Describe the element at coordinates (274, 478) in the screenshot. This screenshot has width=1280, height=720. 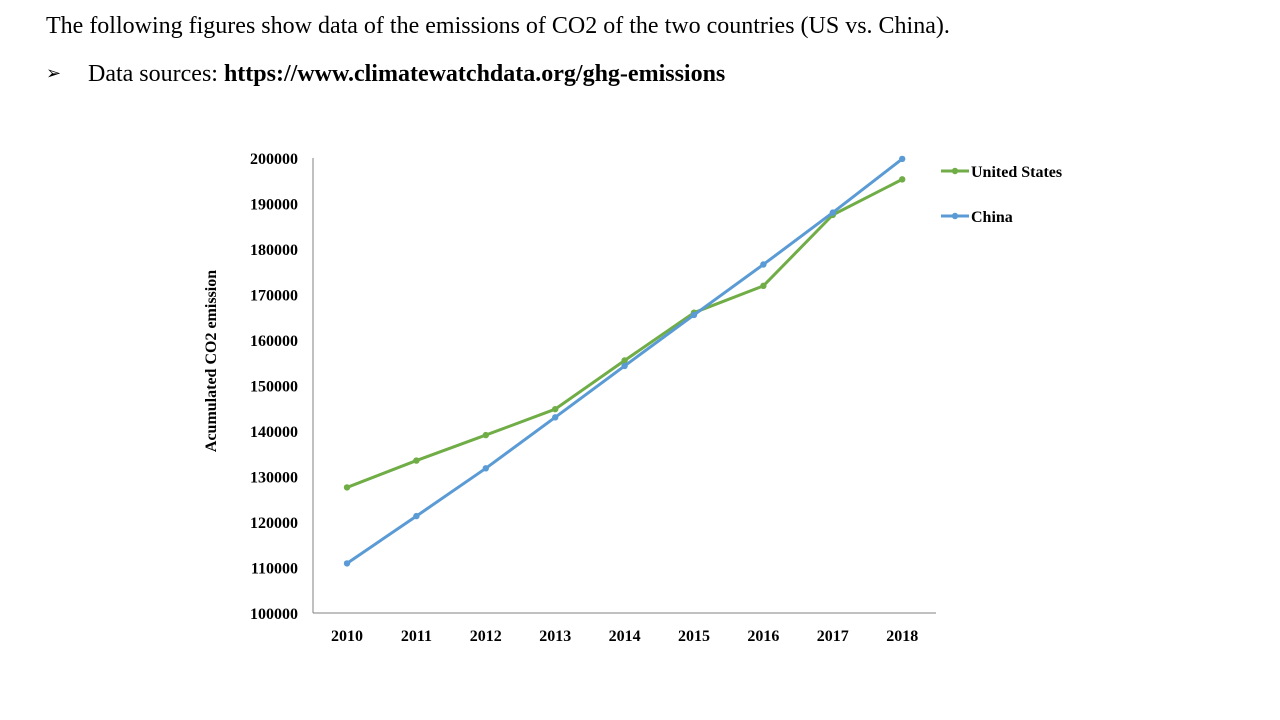
I see `y-tick-label: 130000` at that location.